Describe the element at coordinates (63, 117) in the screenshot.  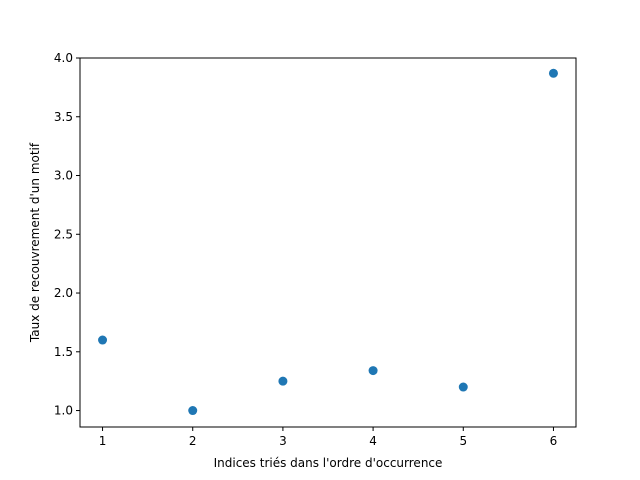
I see `y-tick-label: 3.5` at that location.